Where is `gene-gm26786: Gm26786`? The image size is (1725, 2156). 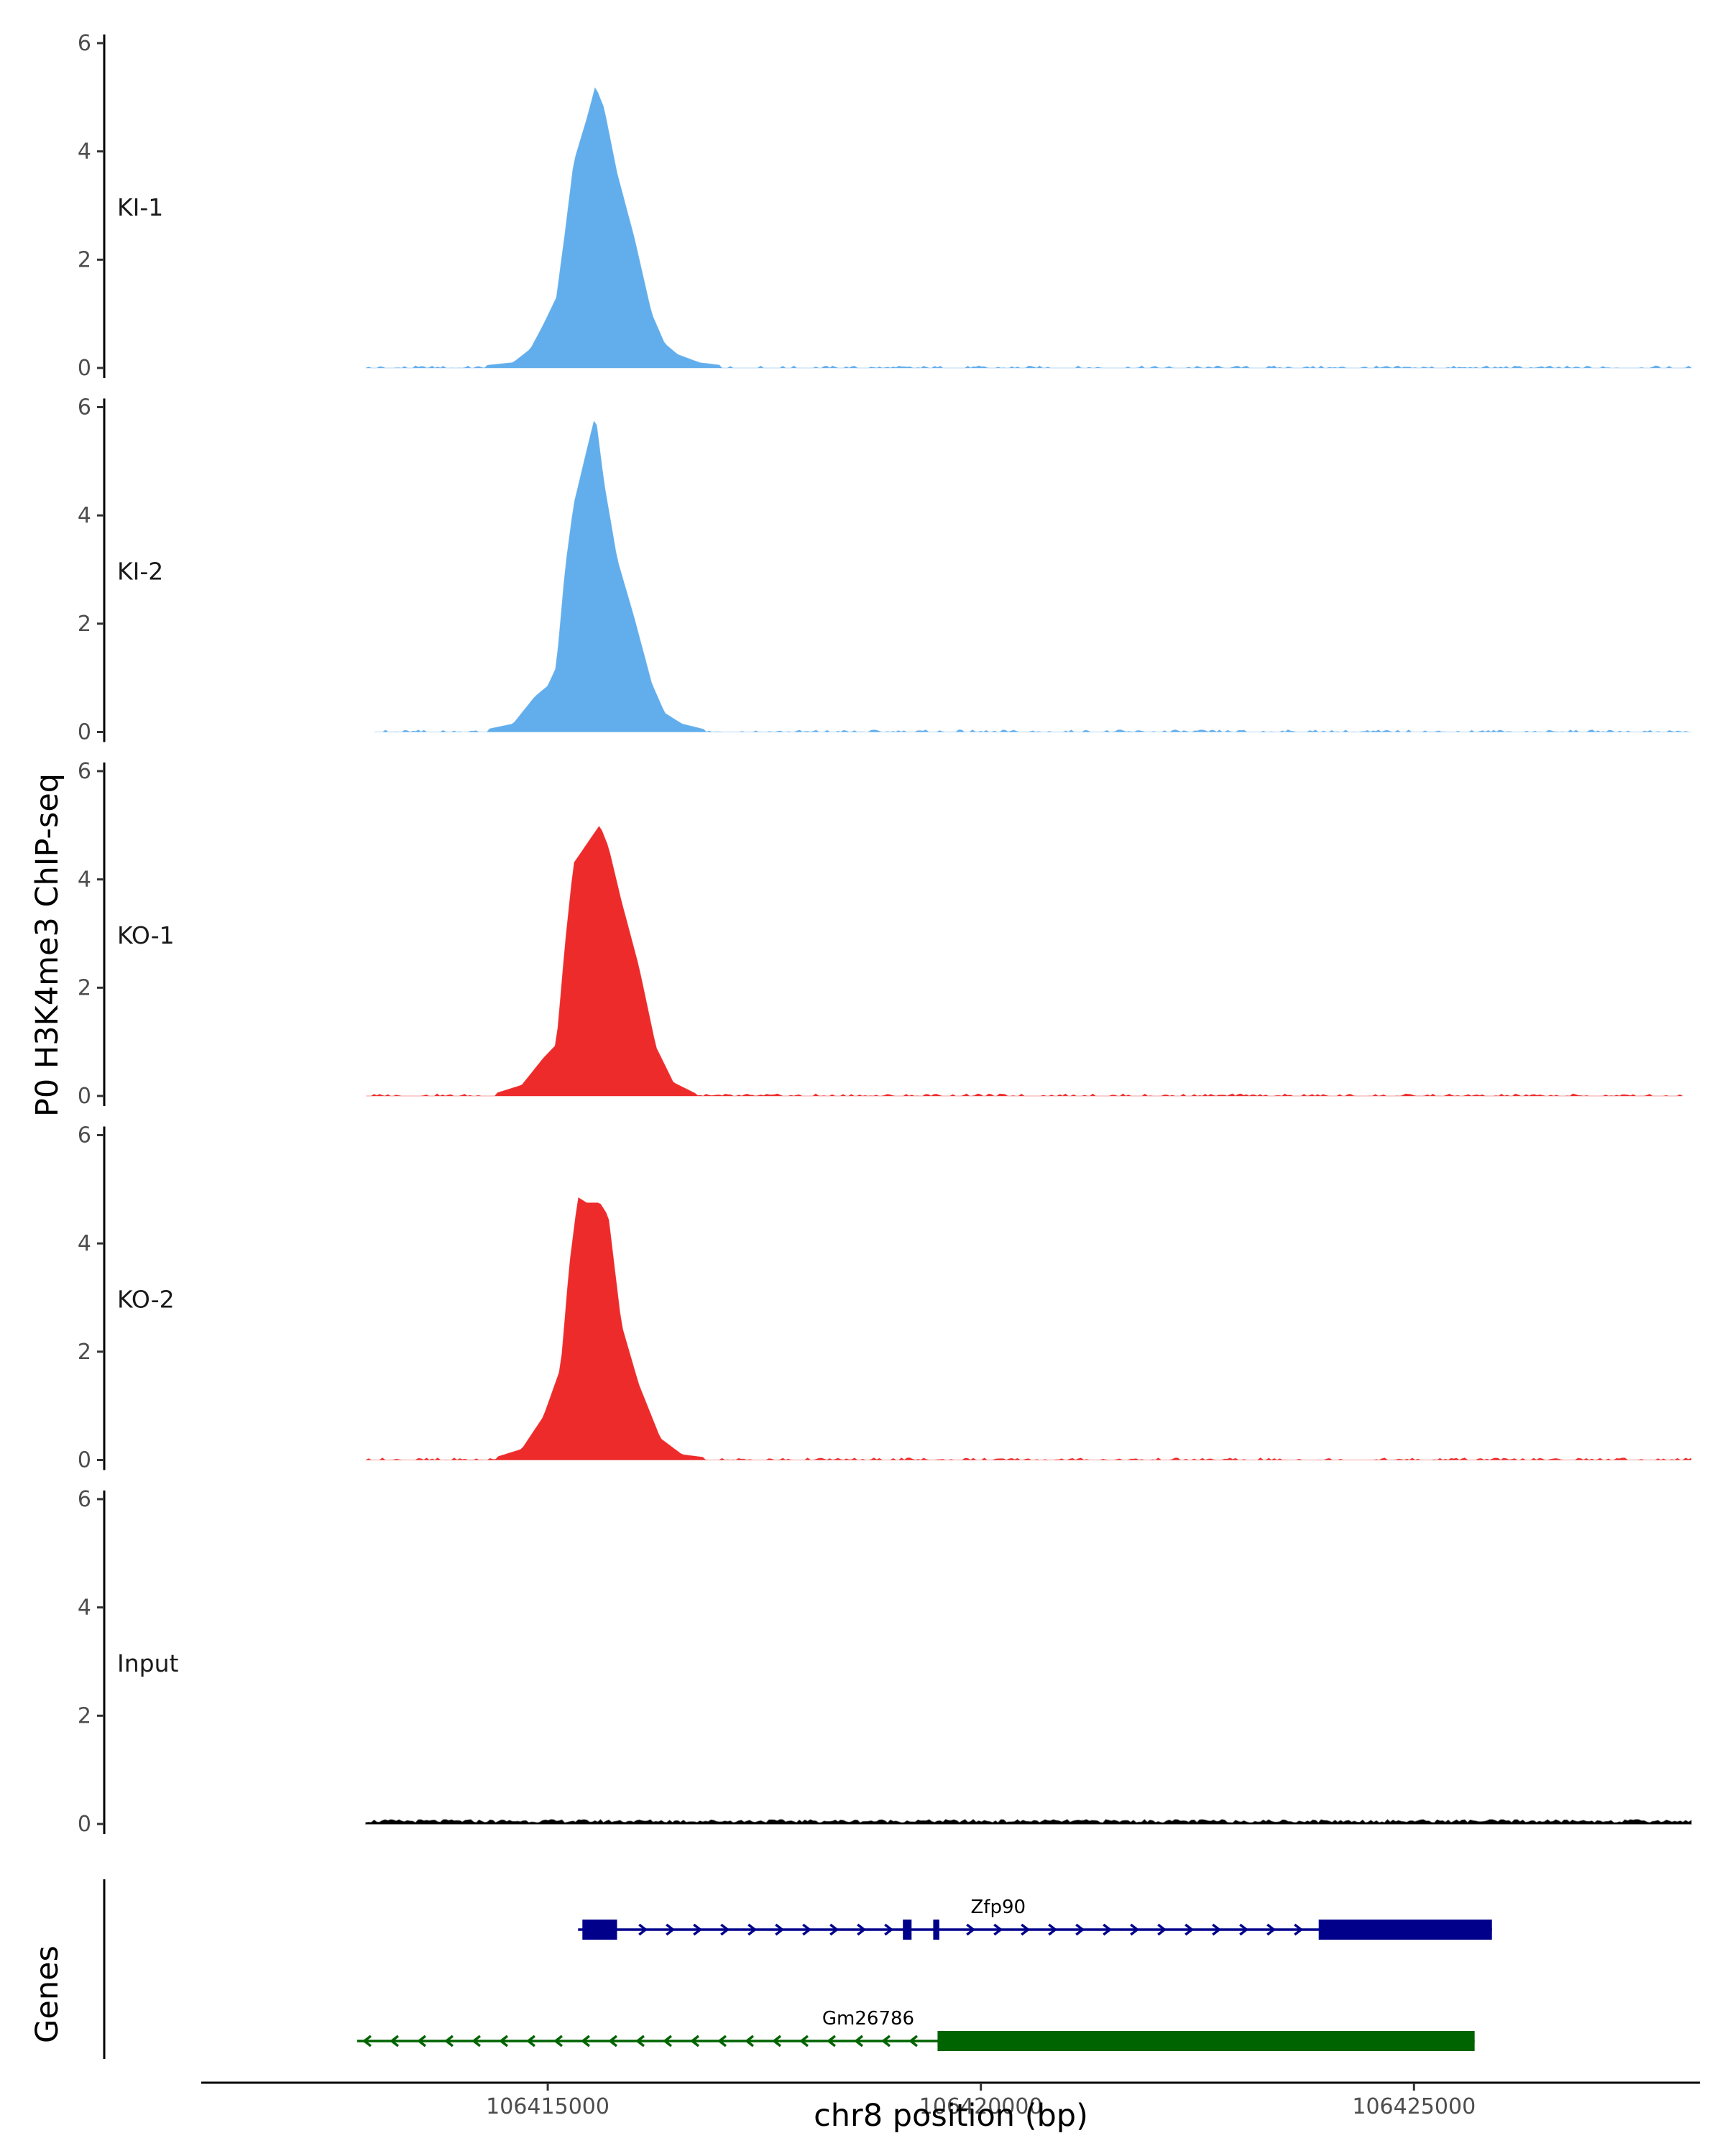 gene-gm26786: Gm26786 is located at coordinates (915, 2030).